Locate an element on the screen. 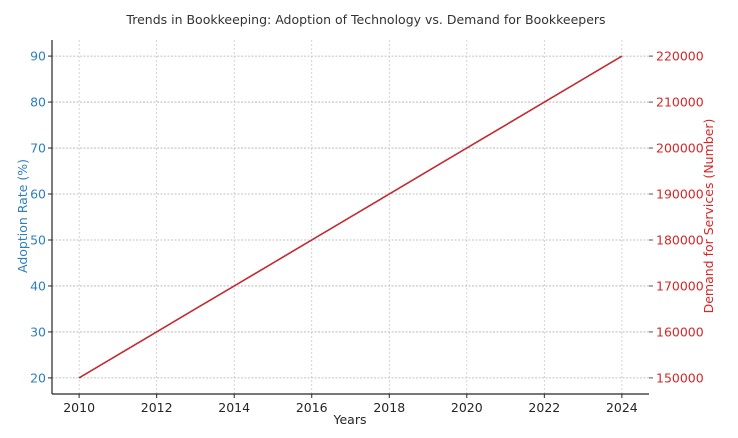 This screenshot has height=438, width=738. x-tick-label: 2022 is located at coordinates (544, 407).